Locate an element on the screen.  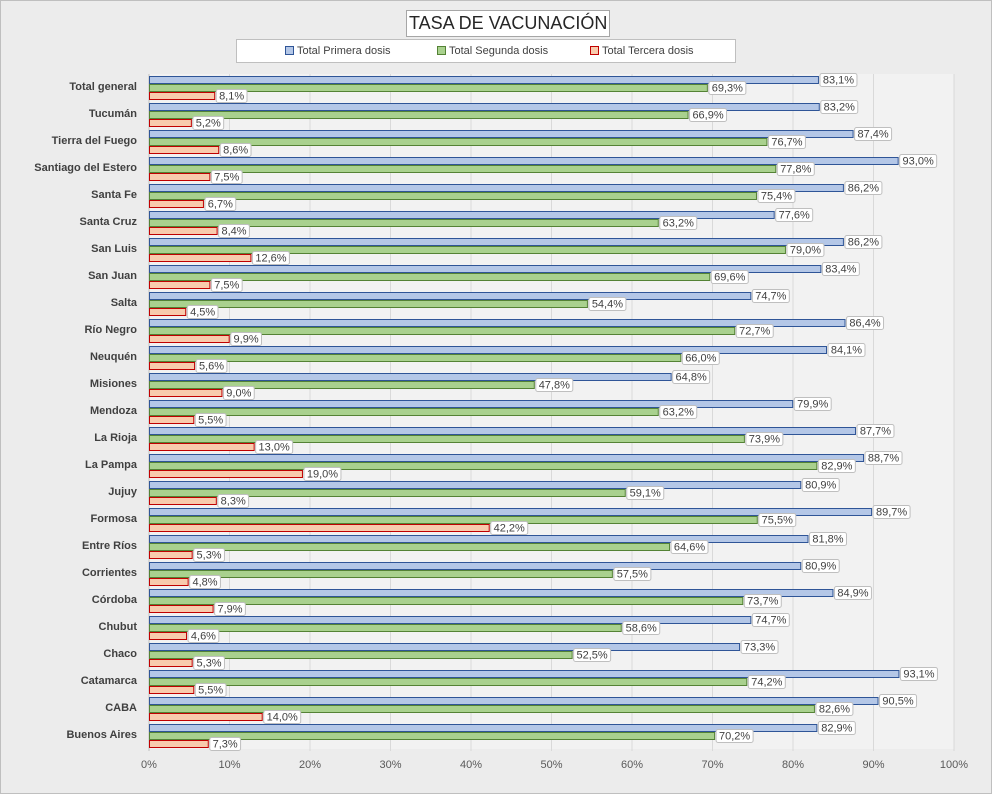
data-label: 59,1% is located at coordinates (645, 493).